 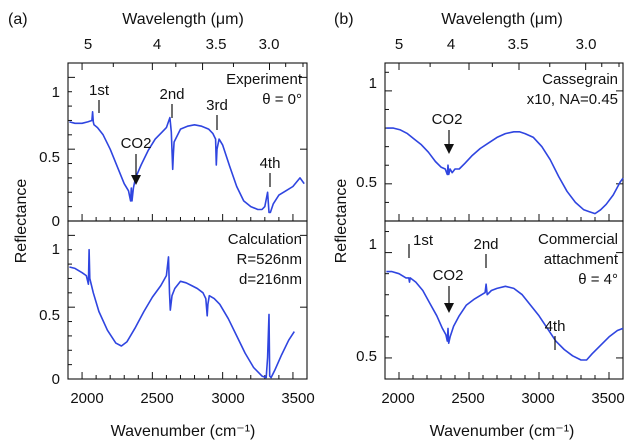 I want to click on panel-a-bottom-annotation: Calculation R=526nm d=216nm, so click(x=265, y=259).